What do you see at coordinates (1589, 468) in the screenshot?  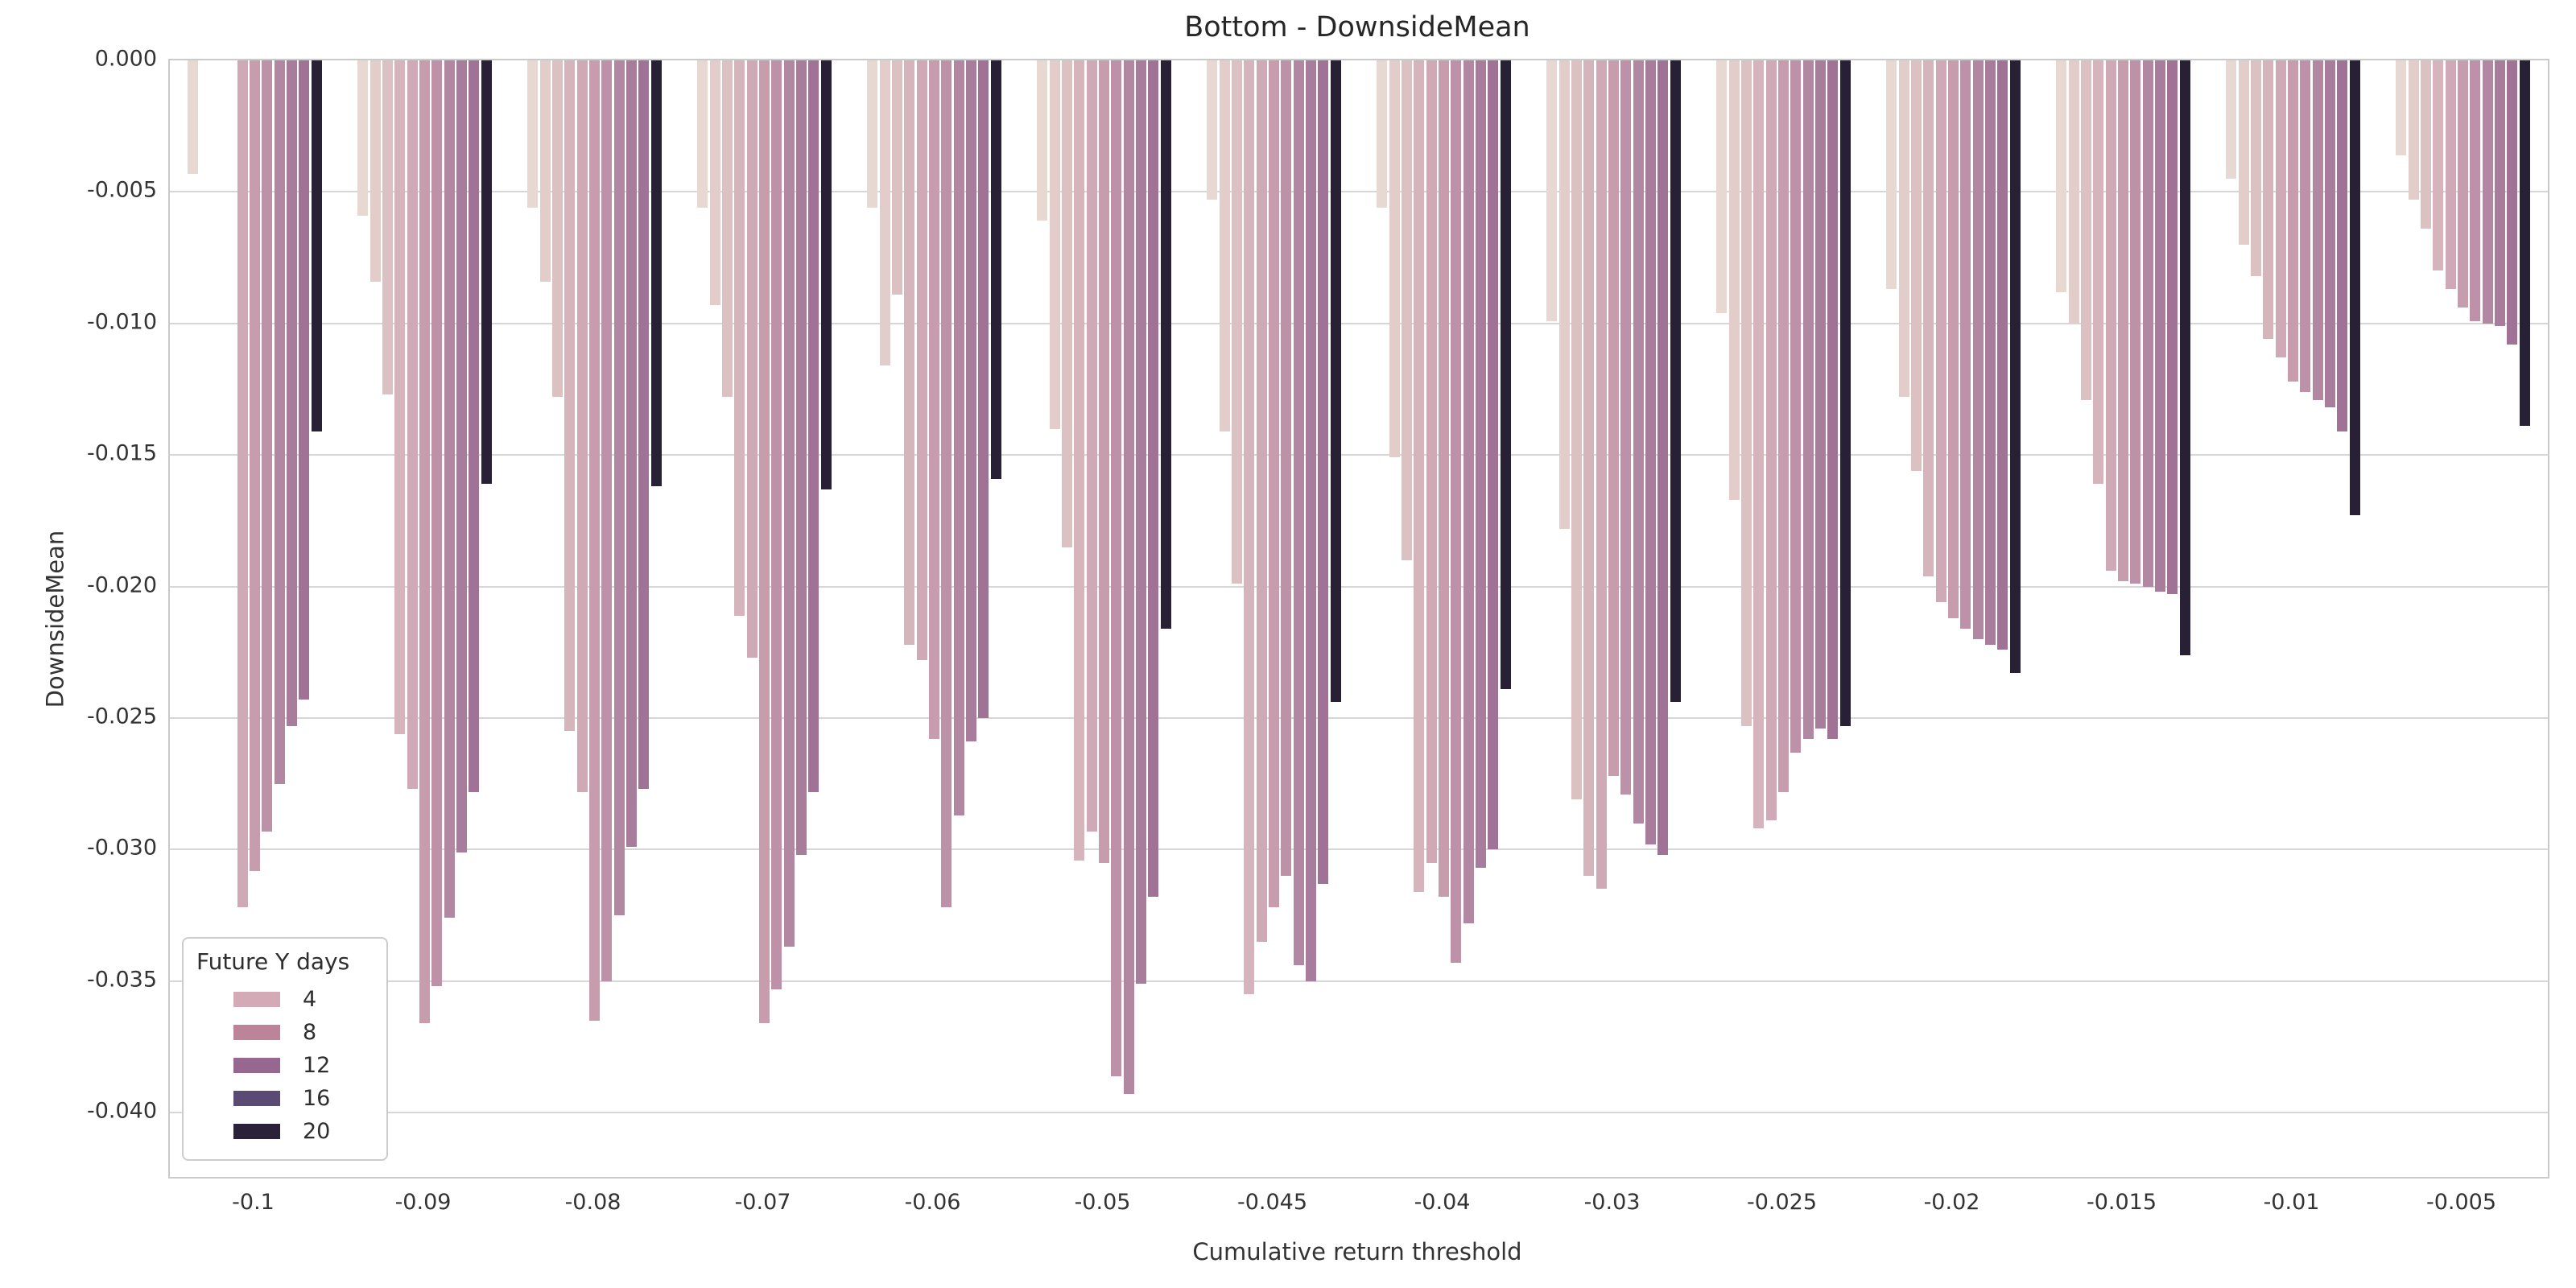 I see `bar-group9-hue4` at bounding box center [1589, 468].